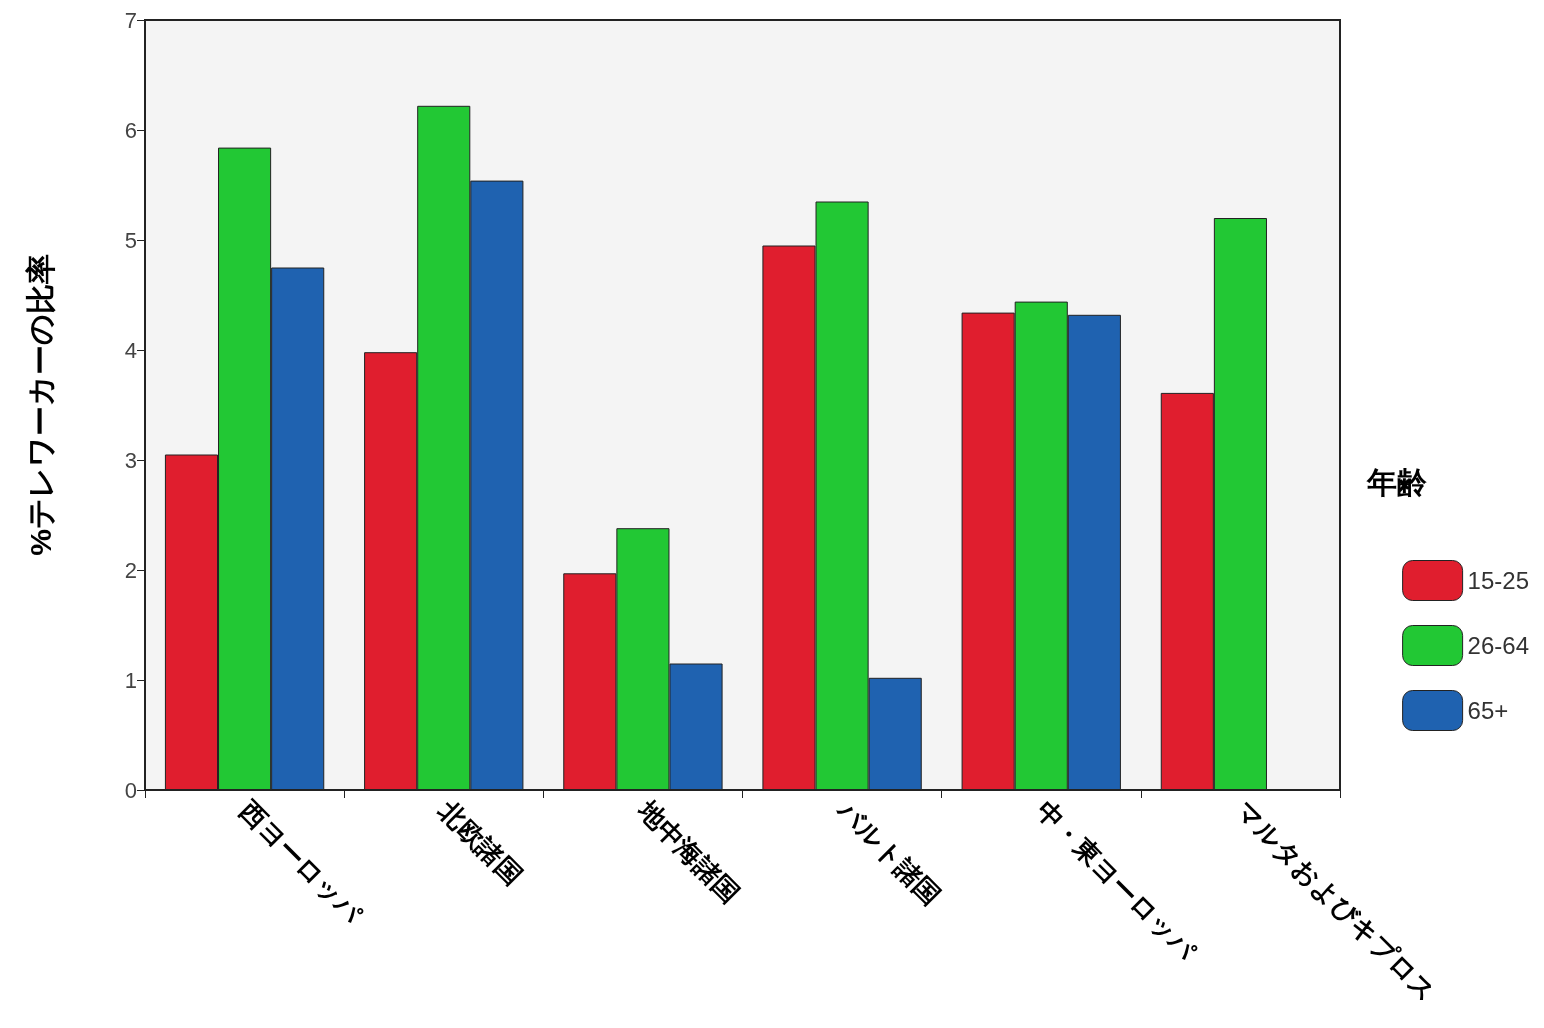  What do you see at coordinates (1498, 645) in the screenshot?
I see `legend-label: 26-64` at bounding box center [1498, 645].